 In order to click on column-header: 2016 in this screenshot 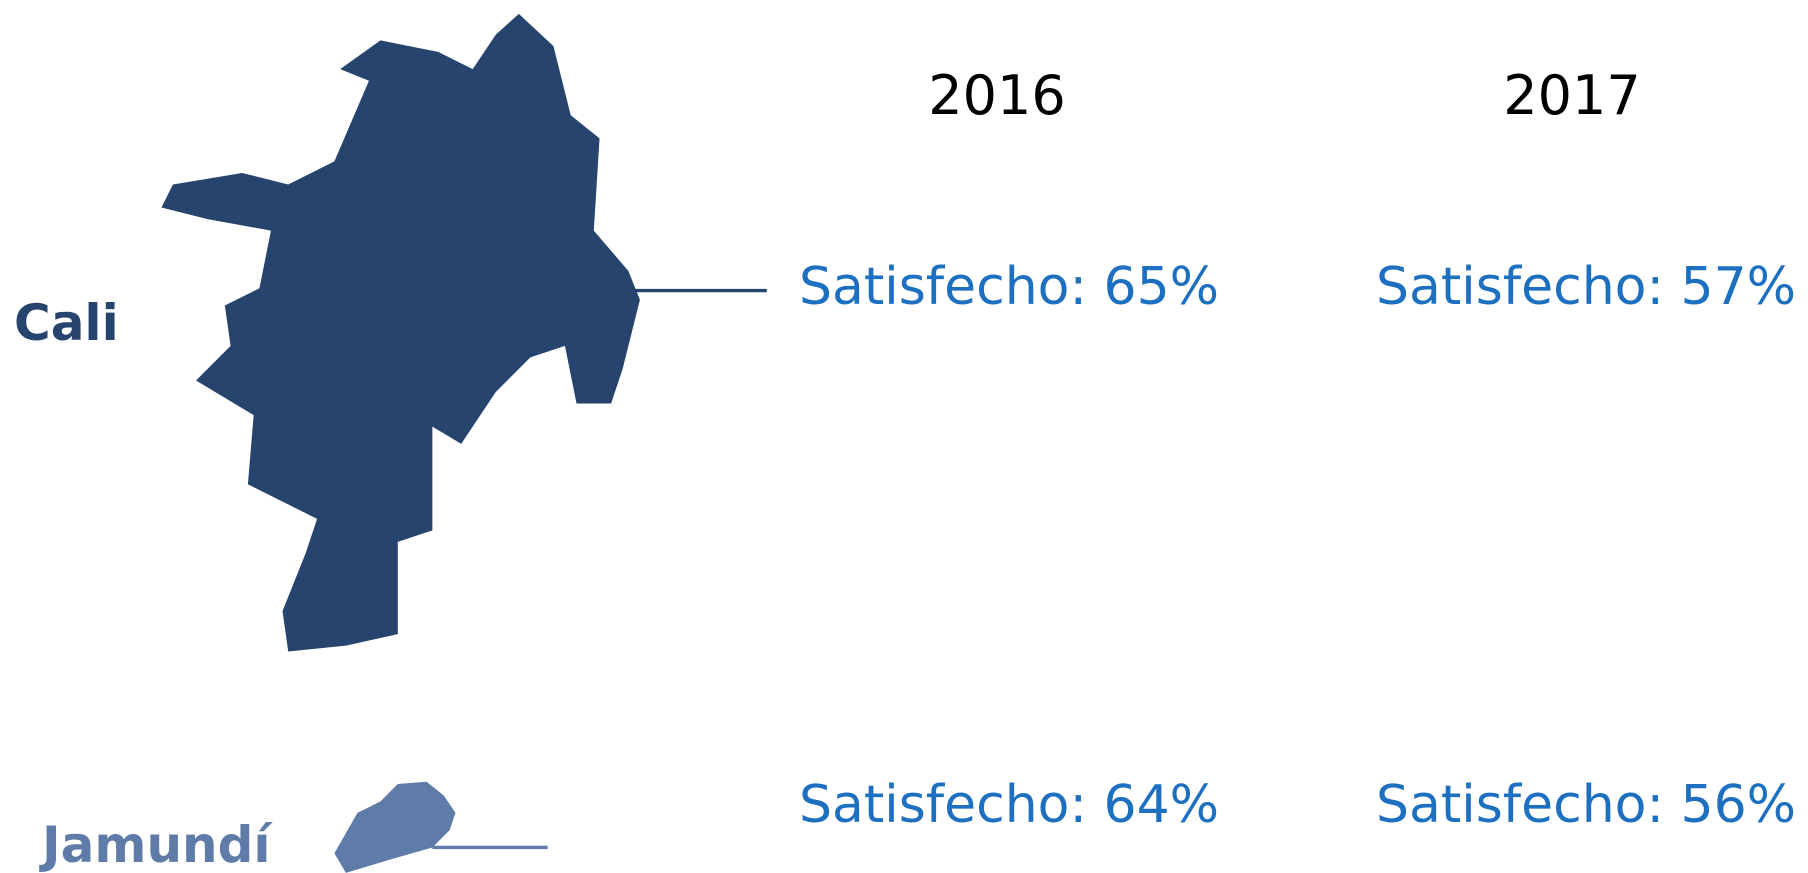, I will do `click(996, 95)`.